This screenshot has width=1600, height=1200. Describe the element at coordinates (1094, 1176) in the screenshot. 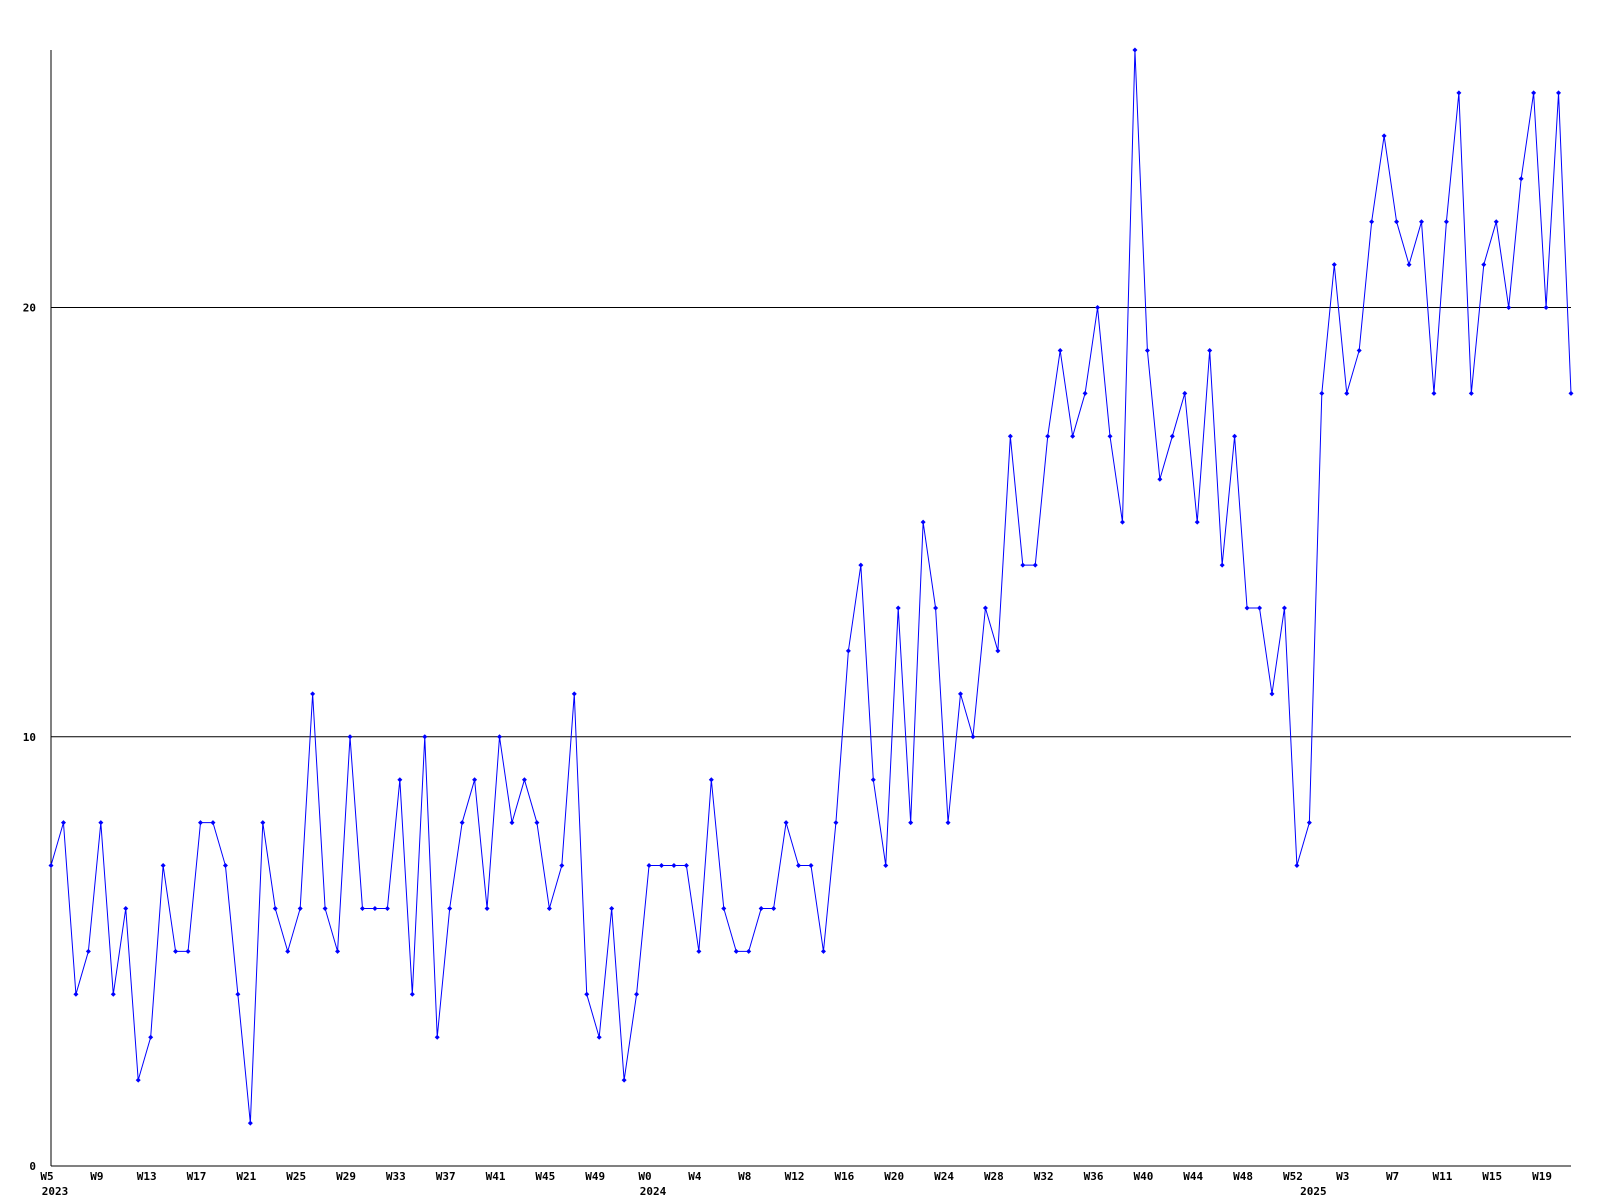

I see `x-tick-label: W36` at that location.